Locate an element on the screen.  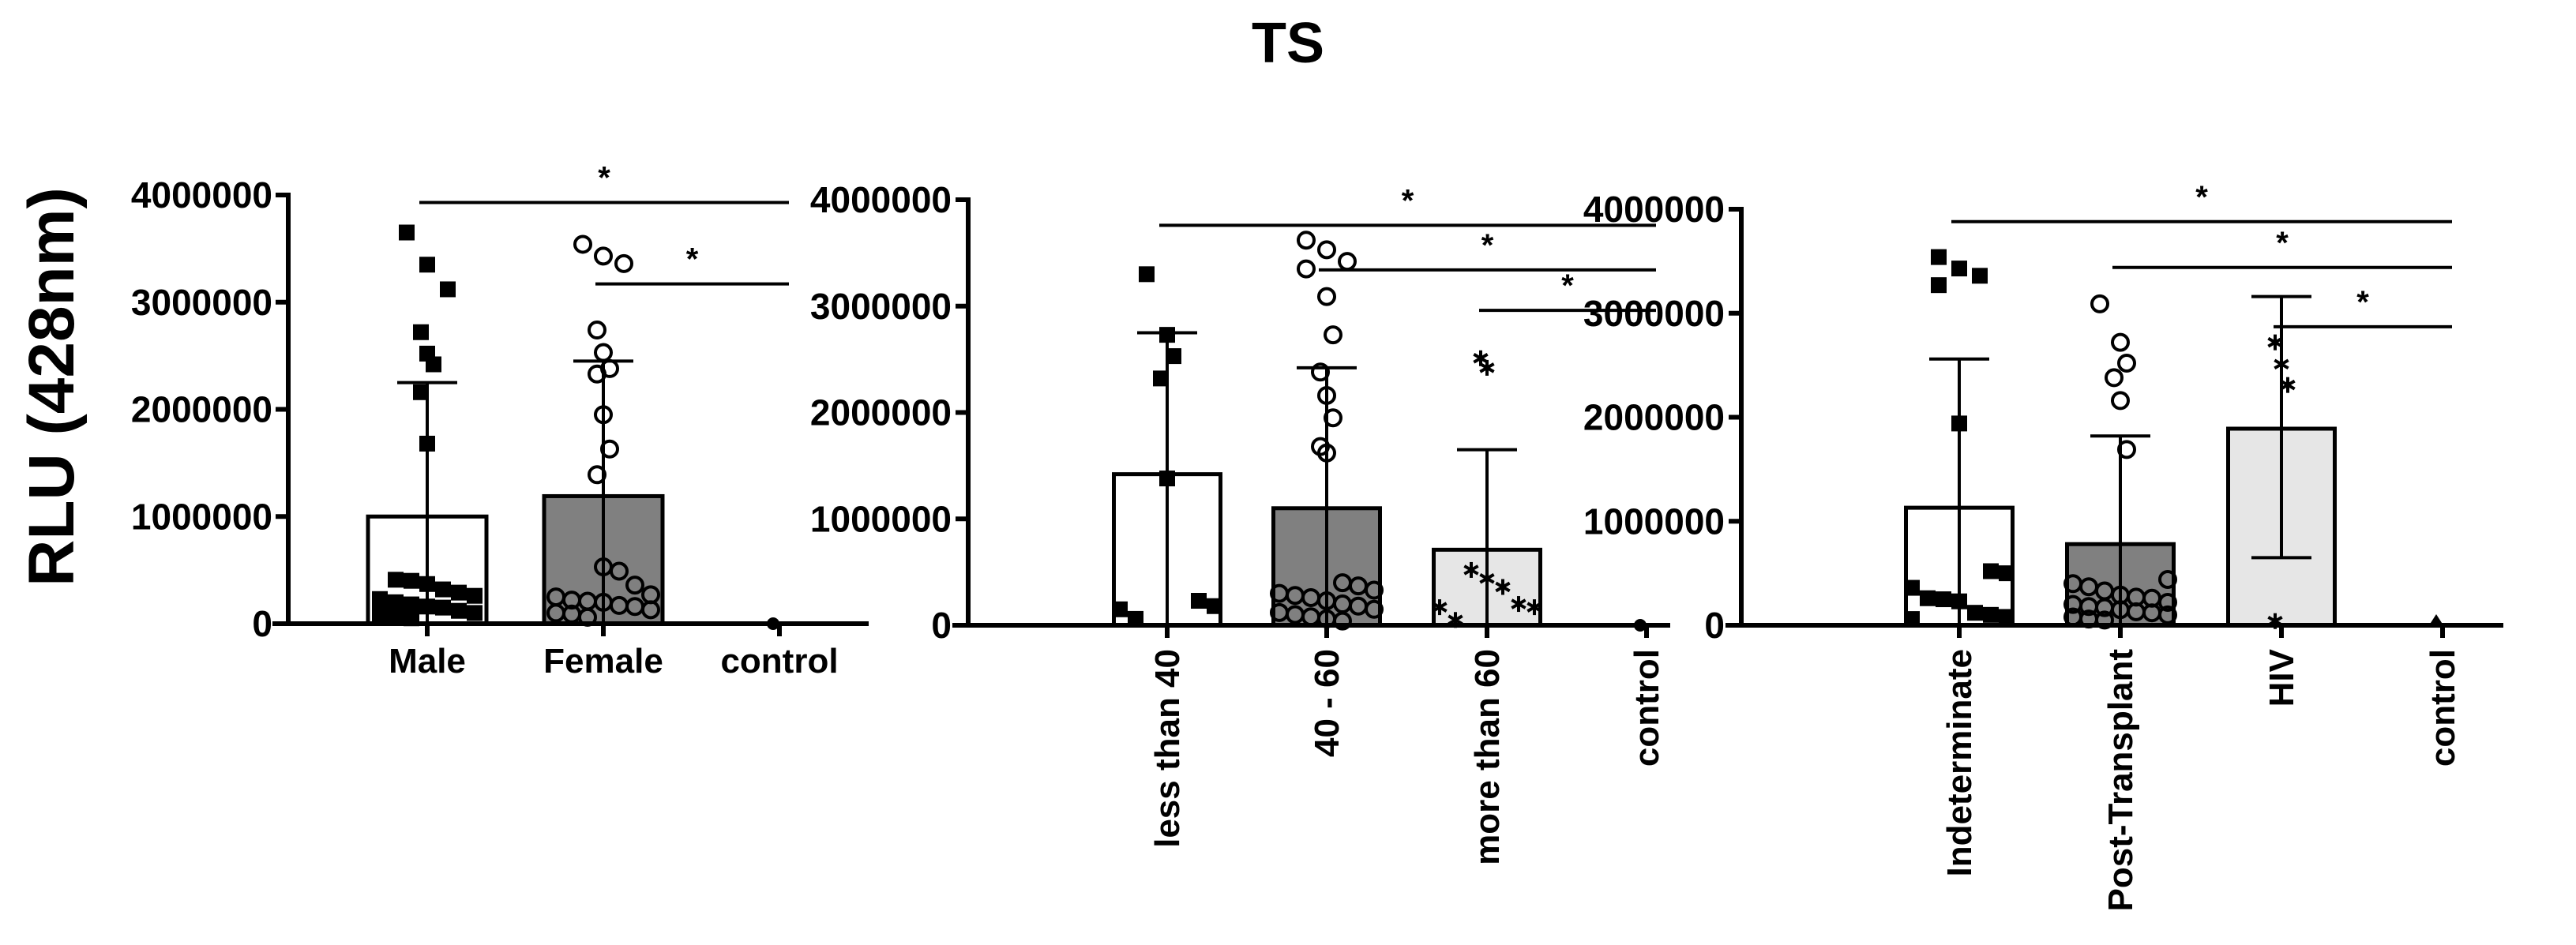
category-label: Post-Transplant is located at coordinates (2120, 780).